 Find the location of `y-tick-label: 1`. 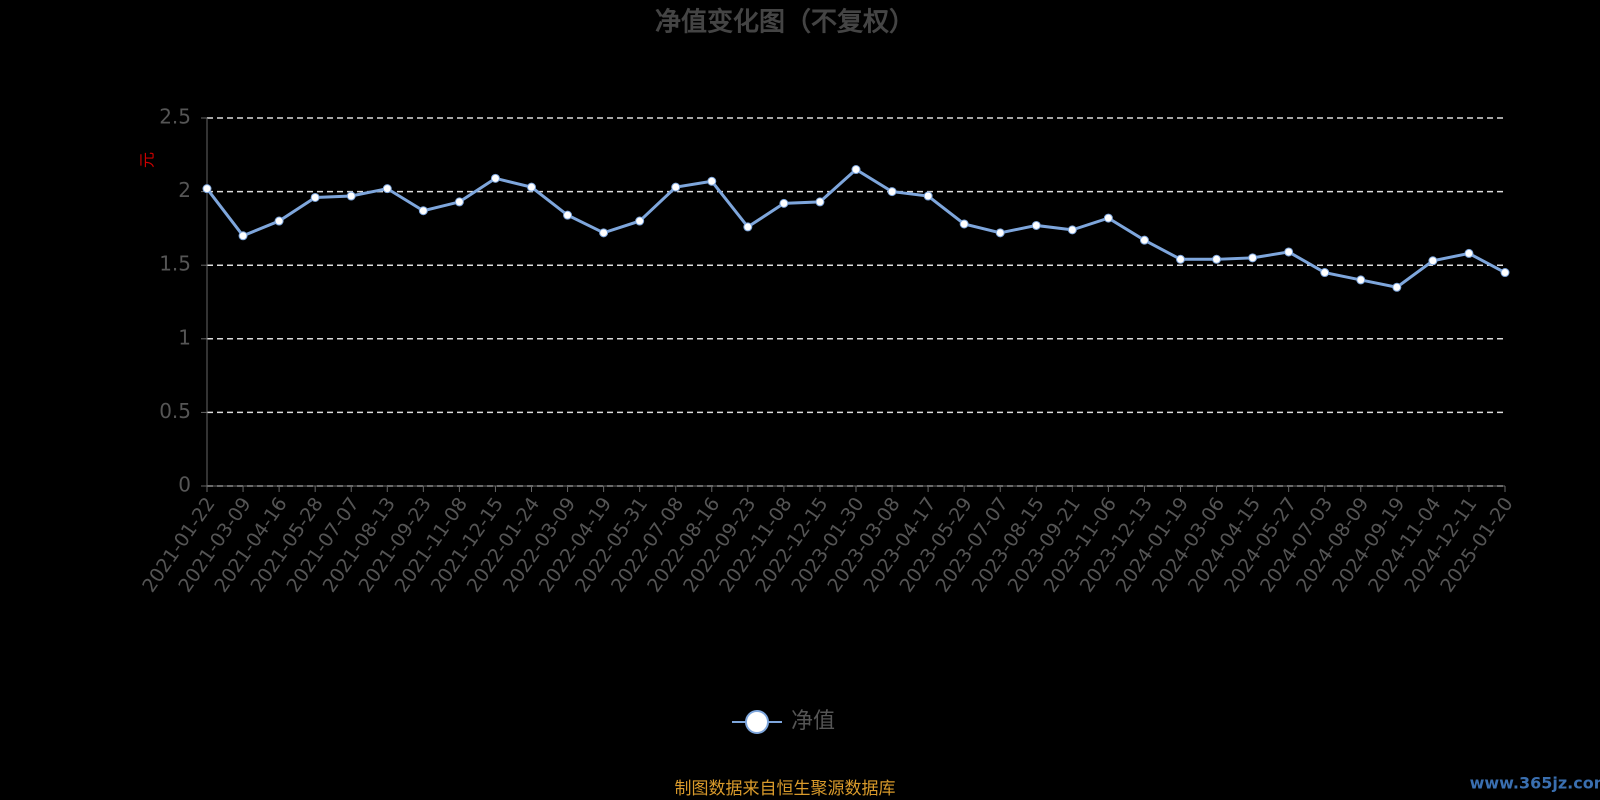

y-tick-label: 1 is located at coordinates (184, 337).